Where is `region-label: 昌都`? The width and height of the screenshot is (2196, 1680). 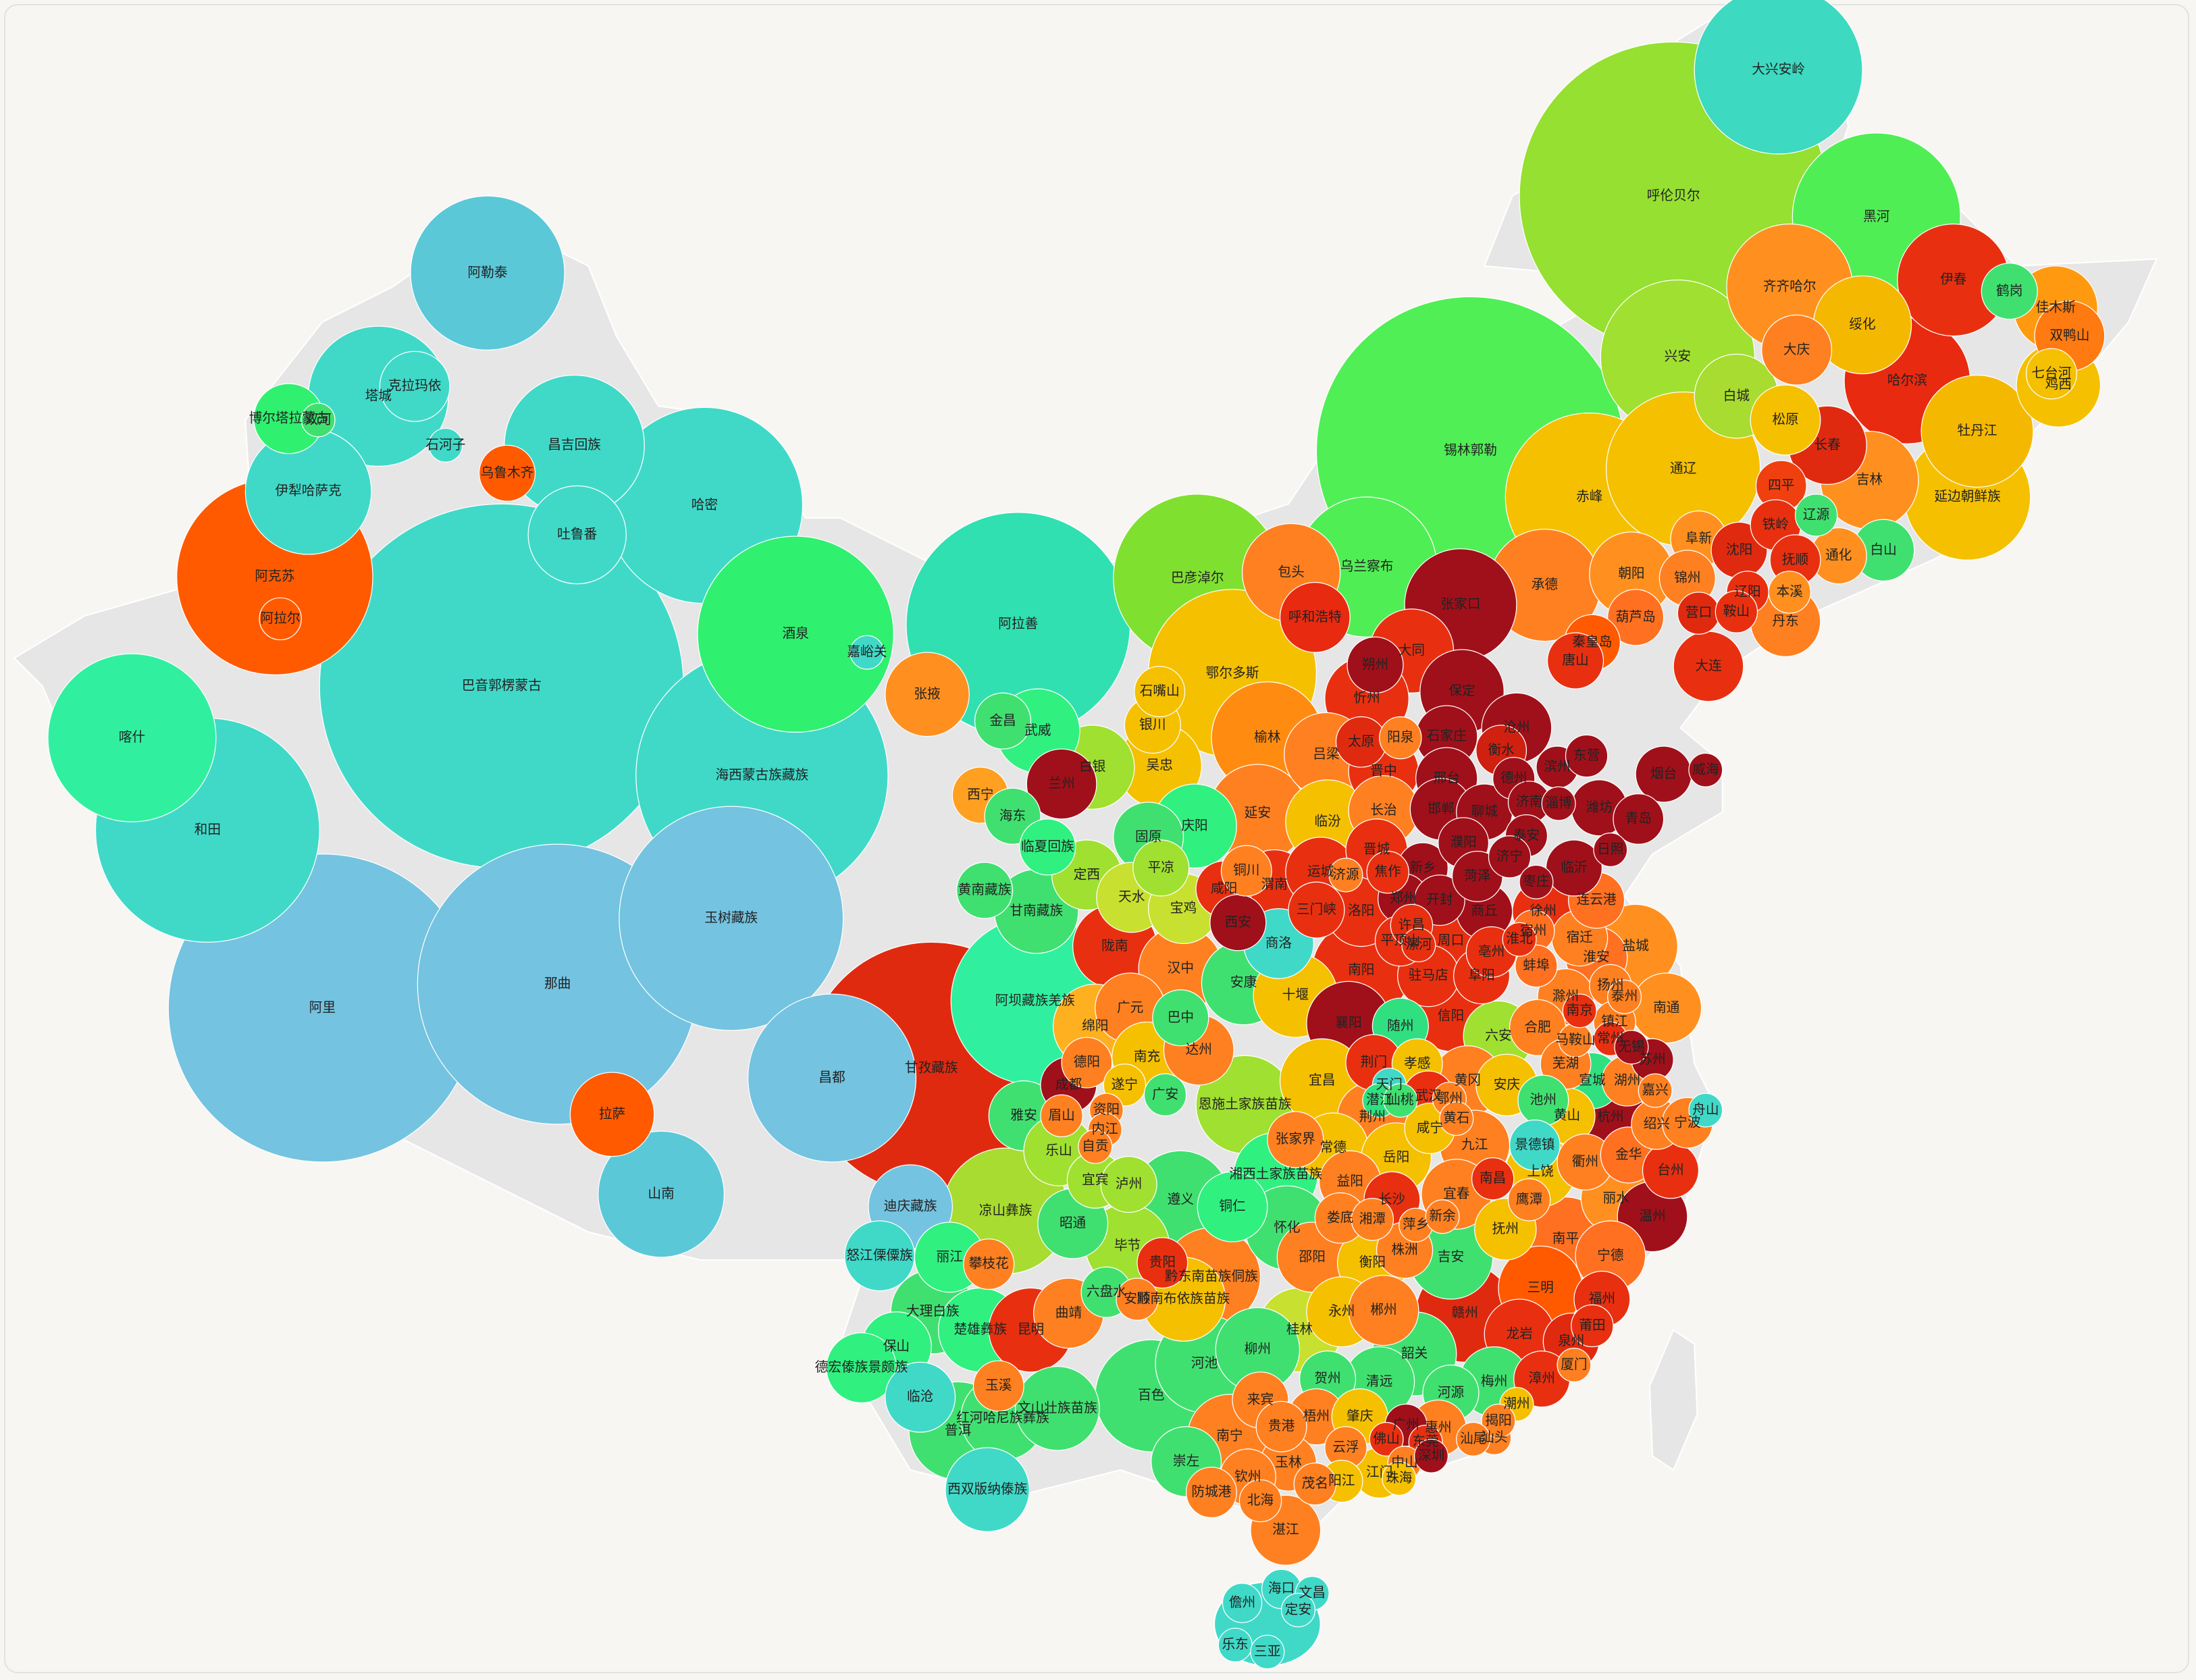 region-label: 昌都 is located at coordinates (831, 1078).